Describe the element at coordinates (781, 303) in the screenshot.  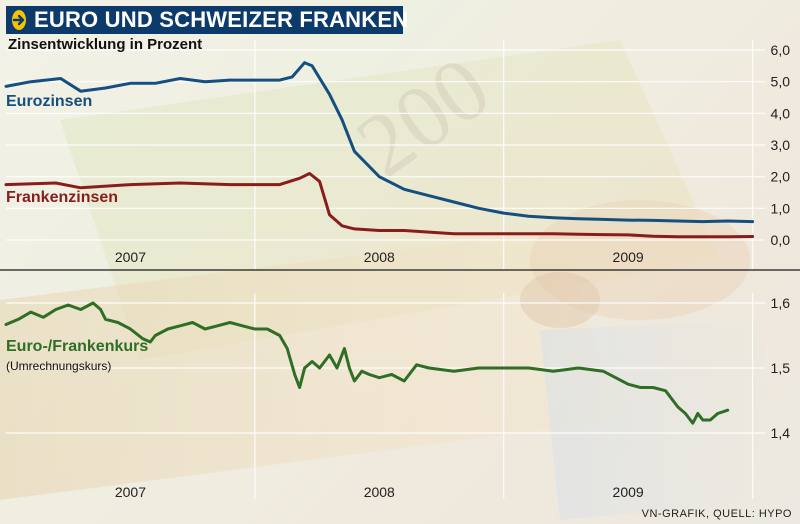
I see `y-tick-label: 1,6` at that location.